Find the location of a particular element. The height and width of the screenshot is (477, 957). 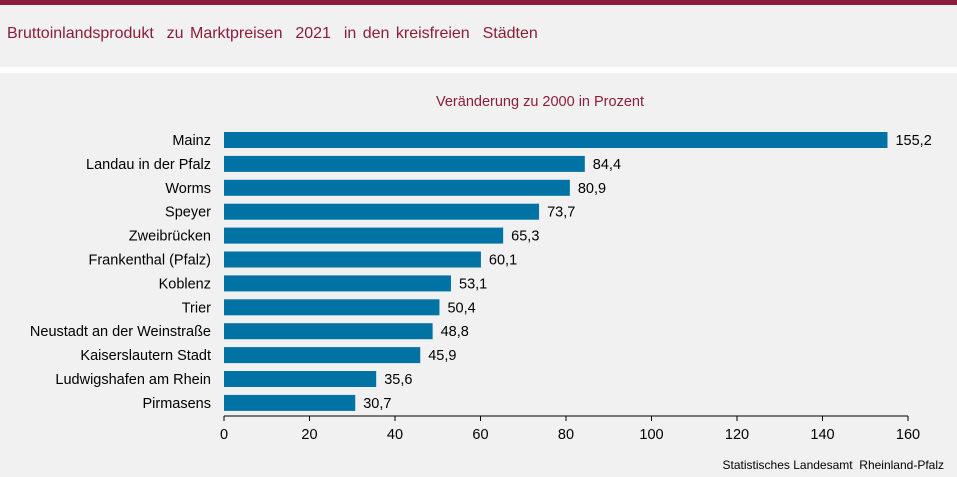

chart-subtitle: Veränderung zu 2000 in Prozent is located at coordinates (540, 102).